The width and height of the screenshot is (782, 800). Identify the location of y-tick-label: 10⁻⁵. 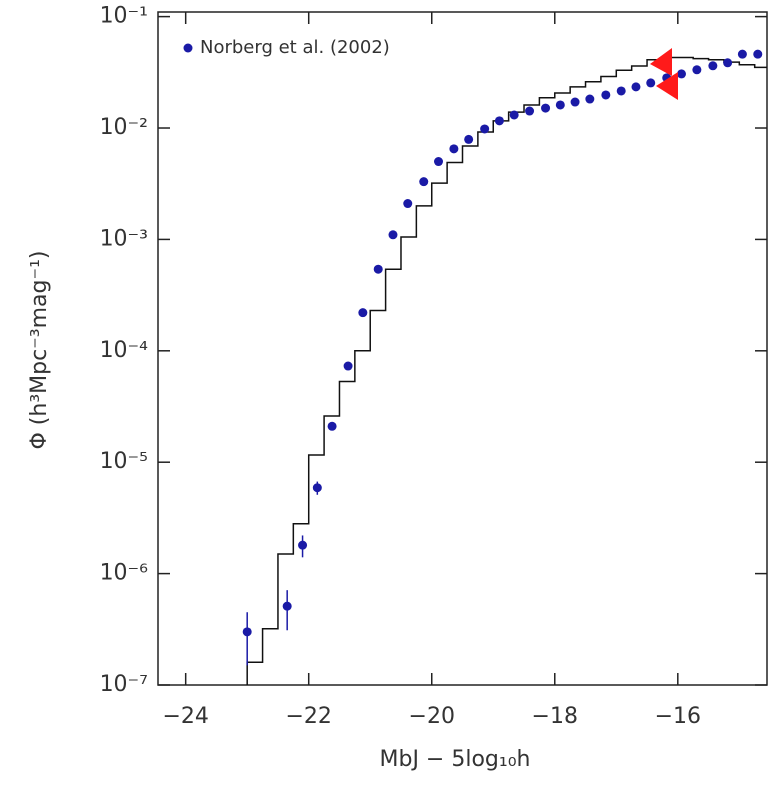
(124, 461).